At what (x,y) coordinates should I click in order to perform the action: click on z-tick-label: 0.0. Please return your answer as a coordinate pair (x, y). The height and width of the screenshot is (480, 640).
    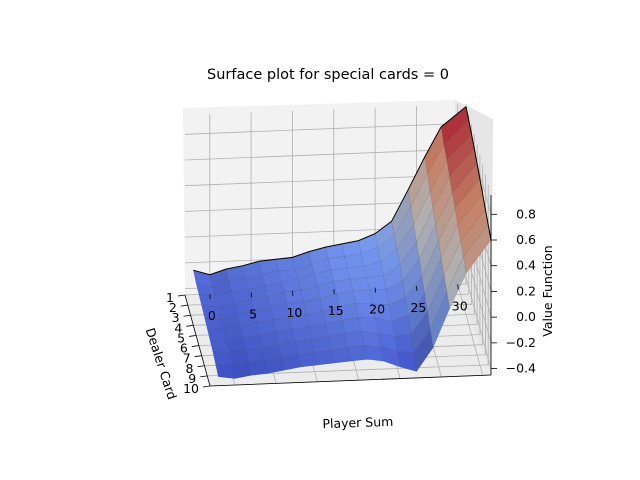
    Looking at the image, I should click on (526, 316).